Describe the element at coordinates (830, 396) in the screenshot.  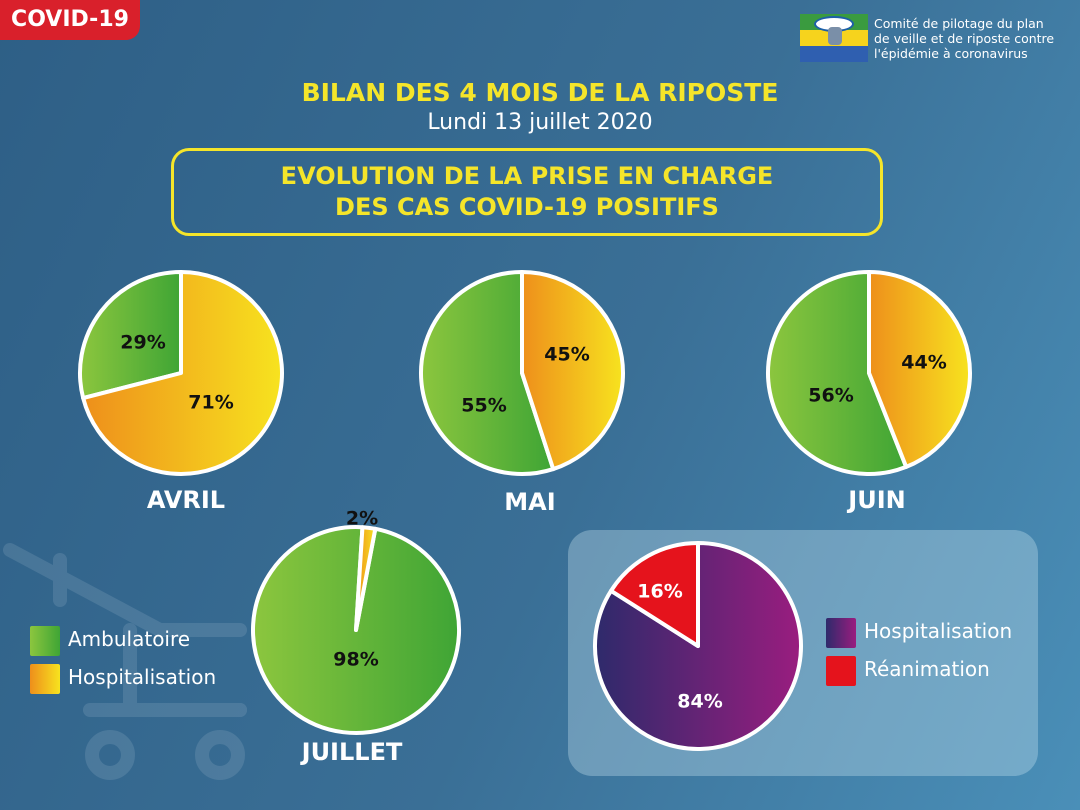
I see `pie-value-label: 56%` at that location.